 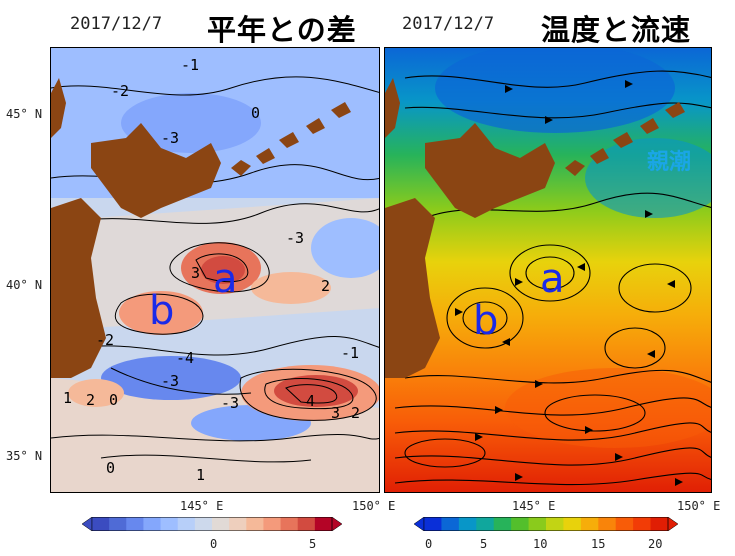 What do you see at coordinates (598, 544) in the screenshot?
I see `right-colorbar-tick-15: 15` at bounding box center [598, 544].